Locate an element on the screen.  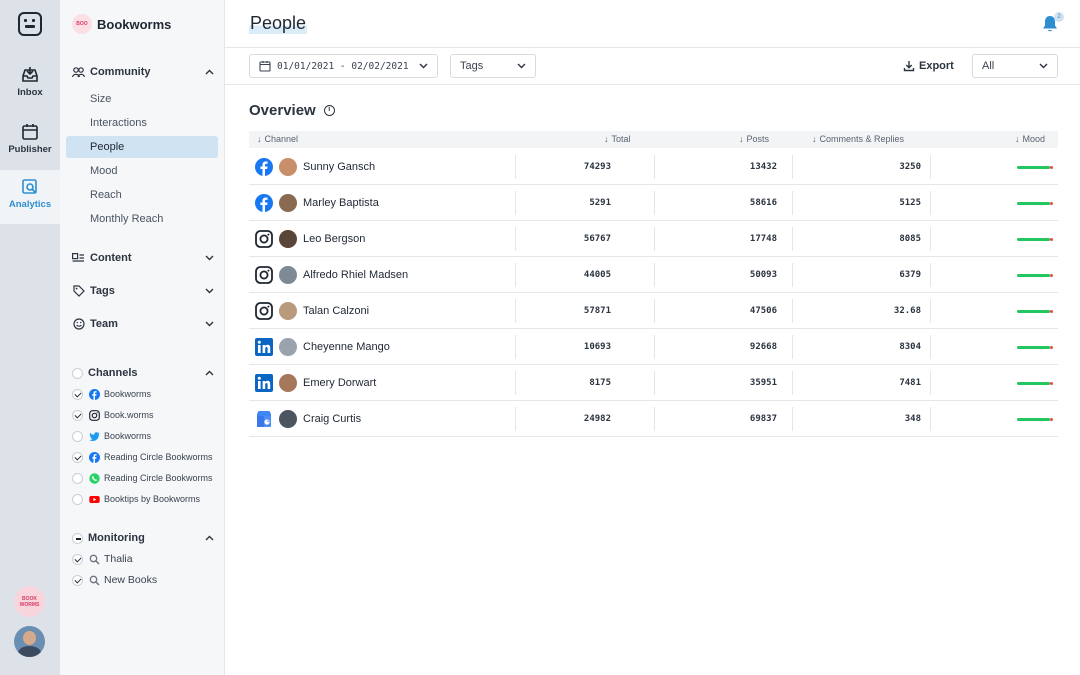
date-range-value: 01/01/2021 - 02/02/2021 is located at coordinates (343, 66).